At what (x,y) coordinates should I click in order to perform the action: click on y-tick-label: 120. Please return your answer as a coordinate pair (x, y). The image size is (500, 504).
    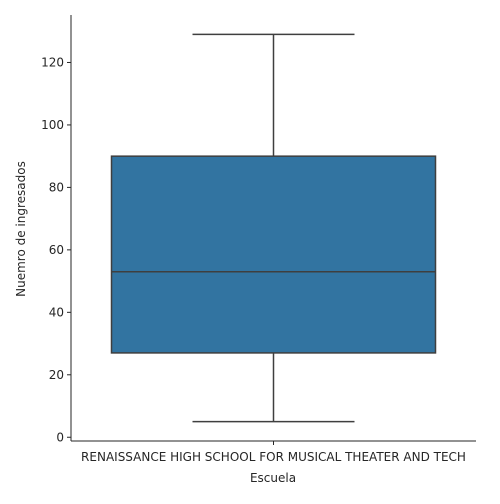
    Looking at the image, I should click on (52, 62).